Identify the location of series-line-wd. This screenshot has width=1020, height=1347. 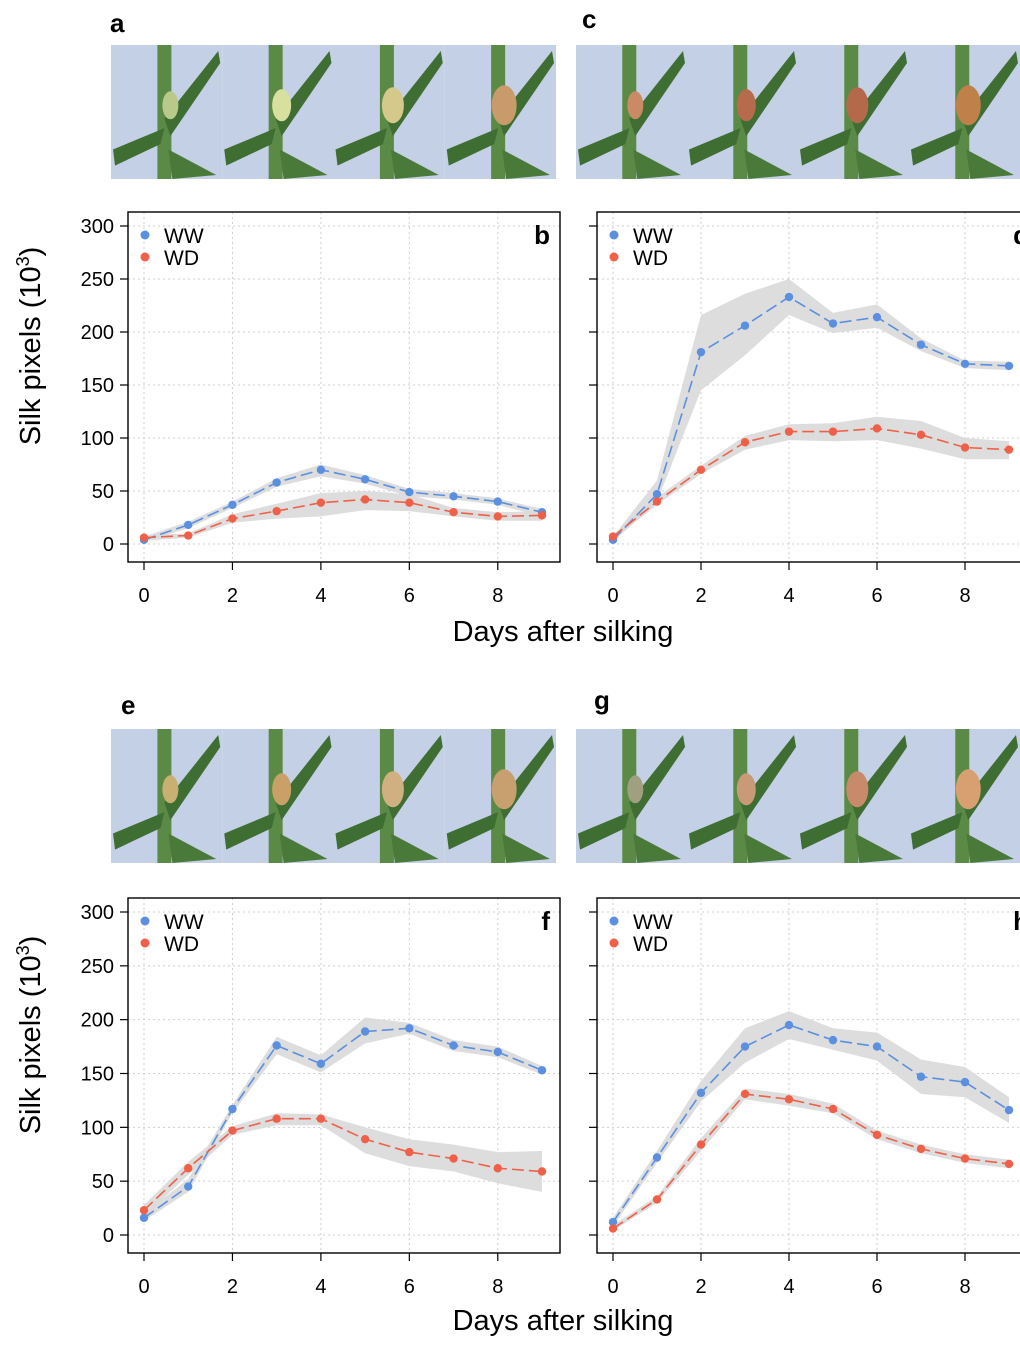
(811, 482).